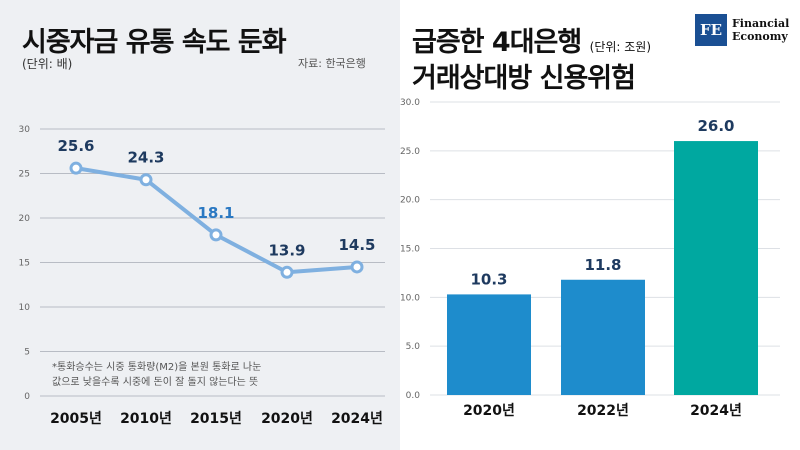  What do you see at coordinates (75, 146) in the screenshot?
I see `data-label: 25.6` at bounding box center [75, 146].